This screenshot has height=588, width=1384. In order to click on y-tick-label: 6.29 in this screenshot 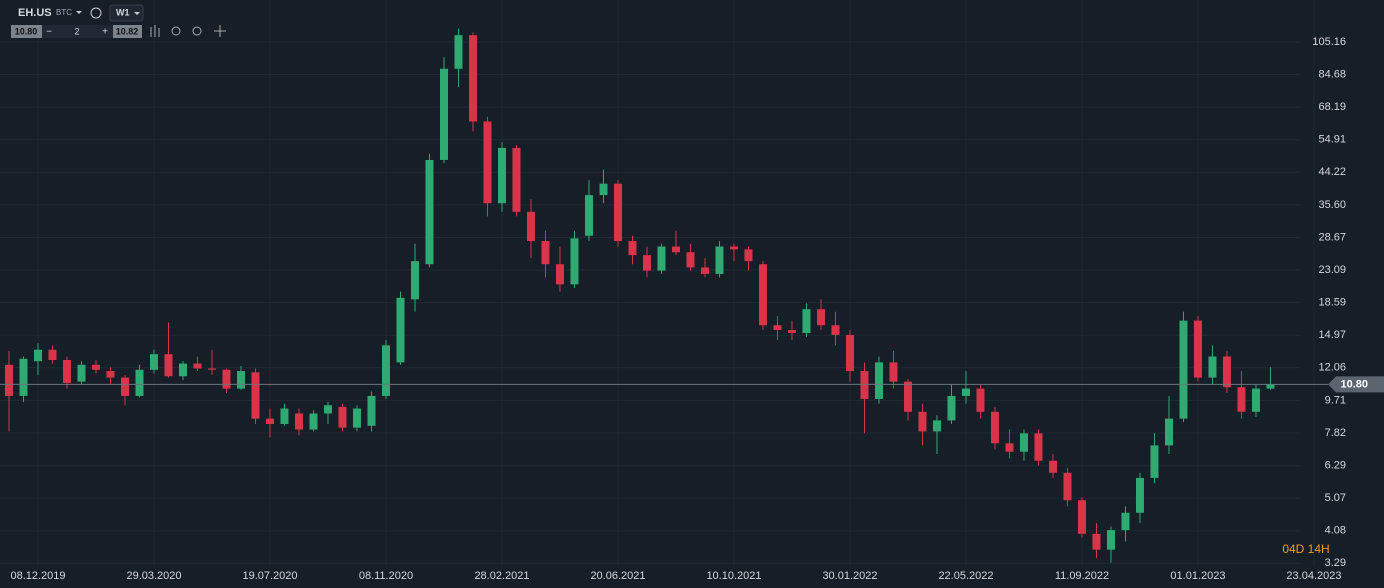, I will do `click(1335, 466)`.